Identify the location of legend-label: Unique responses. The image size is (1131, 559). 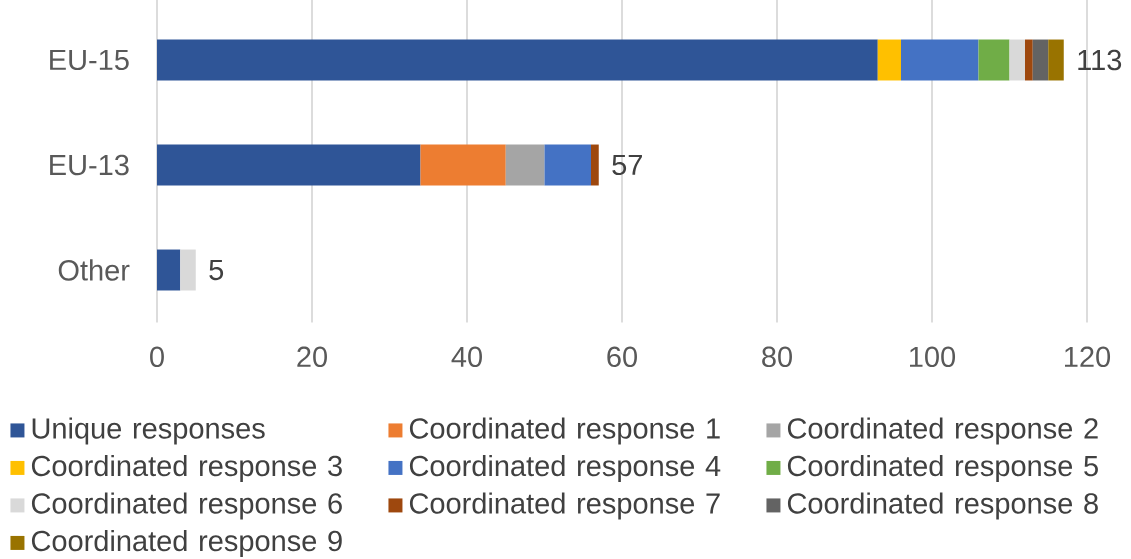
(148, 431).